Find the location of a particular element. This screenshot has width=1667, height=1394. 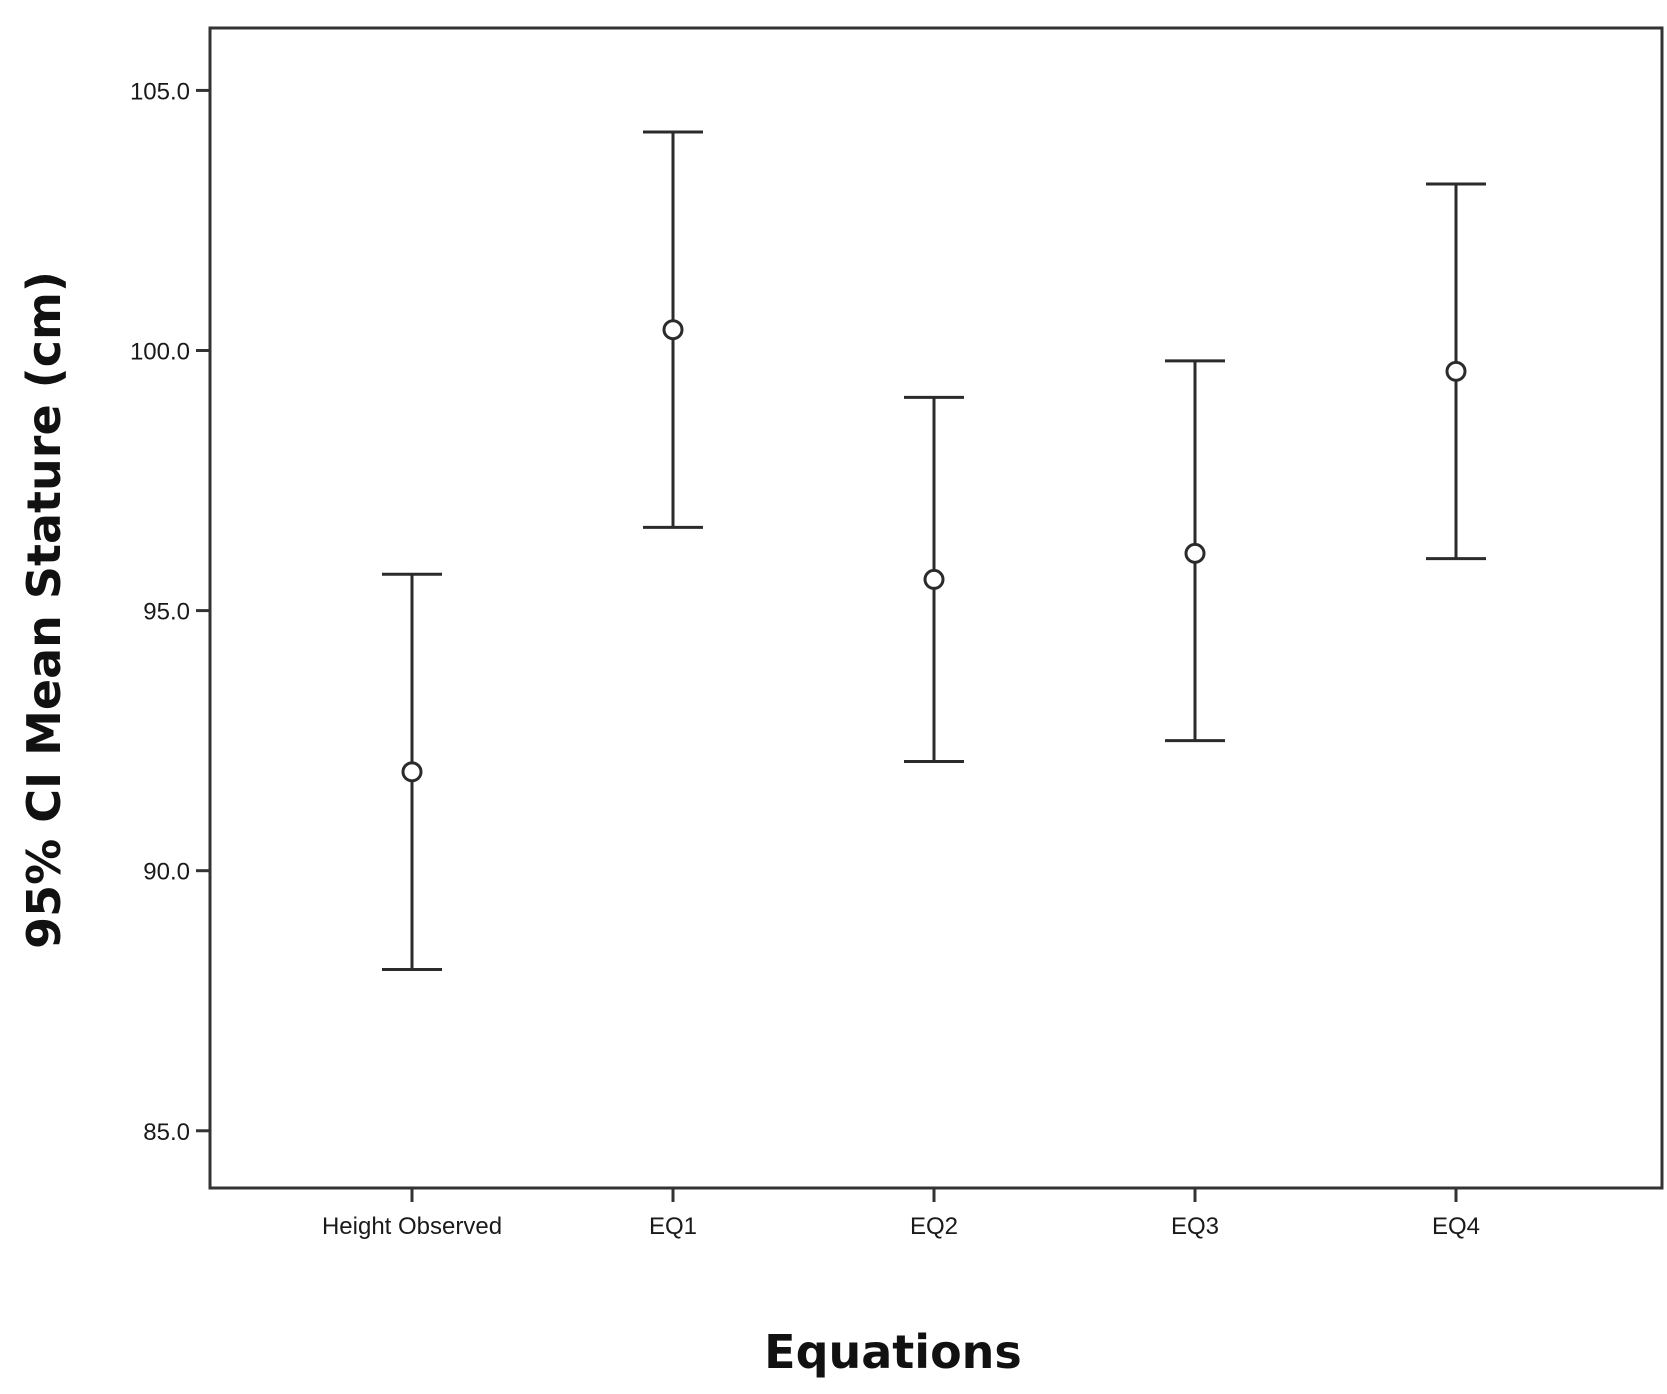

y-tick-label: 85.0 is located at coordinates (166, 1132).